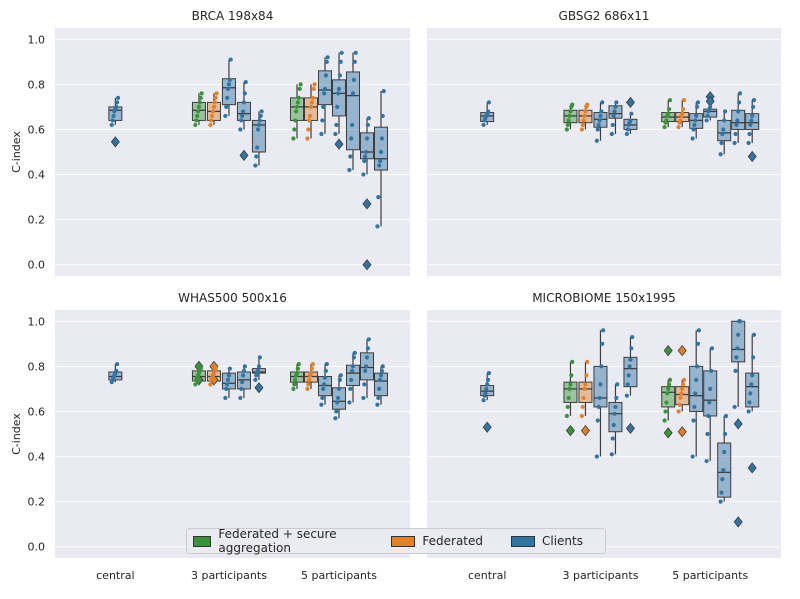 The image size is (800, 599). Describe the element at coordinates (437, 541) in the screenshot. I see `legend-item-federated: Federated` at that location.